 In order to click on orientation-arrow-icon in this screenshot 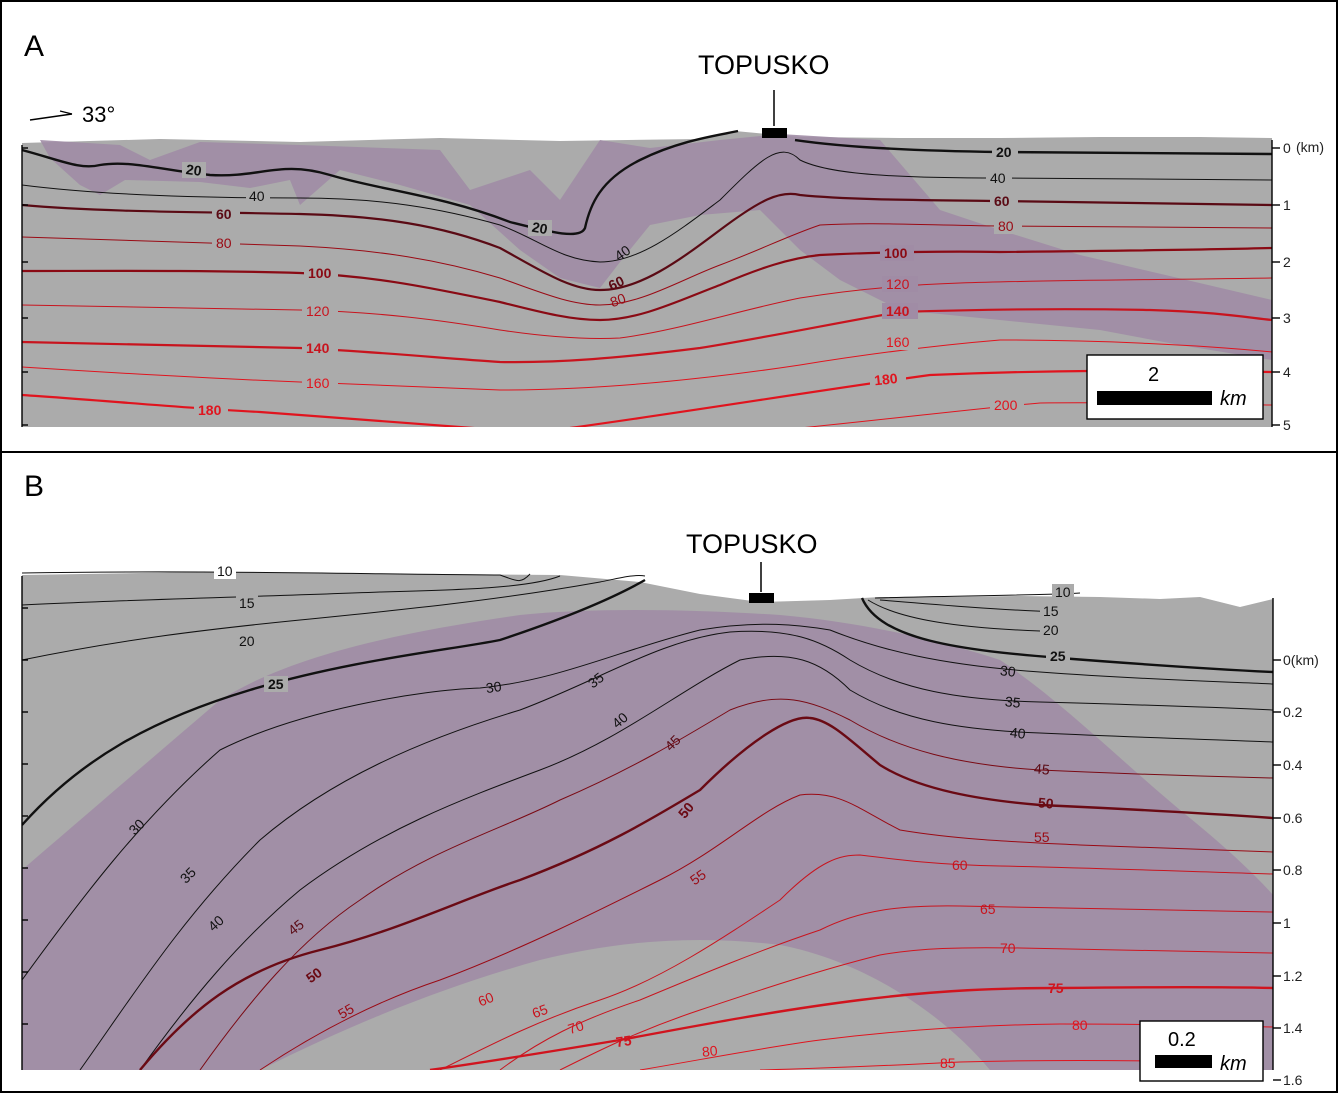, I will do `click(51, 117)`.